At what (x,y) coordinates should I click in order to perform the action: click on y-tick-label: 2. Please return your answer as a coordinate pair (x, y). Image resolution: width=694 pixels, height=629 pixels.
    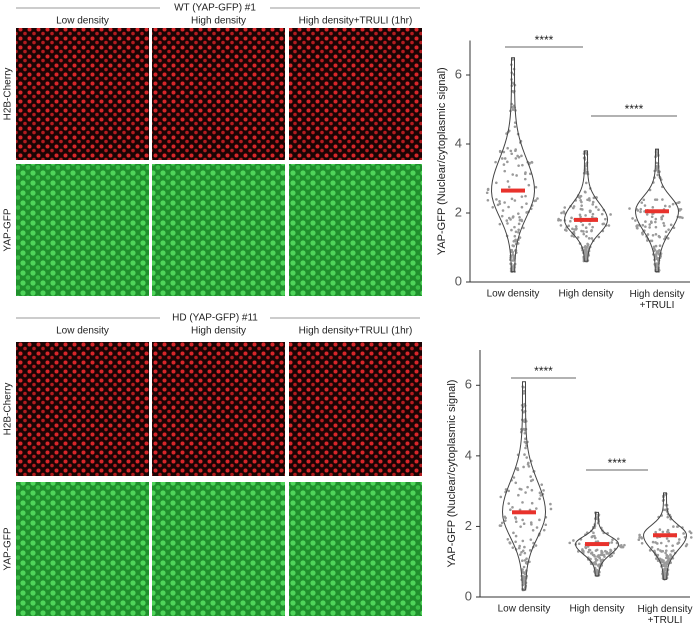
    Looking at the image, I should click on (458, 211).